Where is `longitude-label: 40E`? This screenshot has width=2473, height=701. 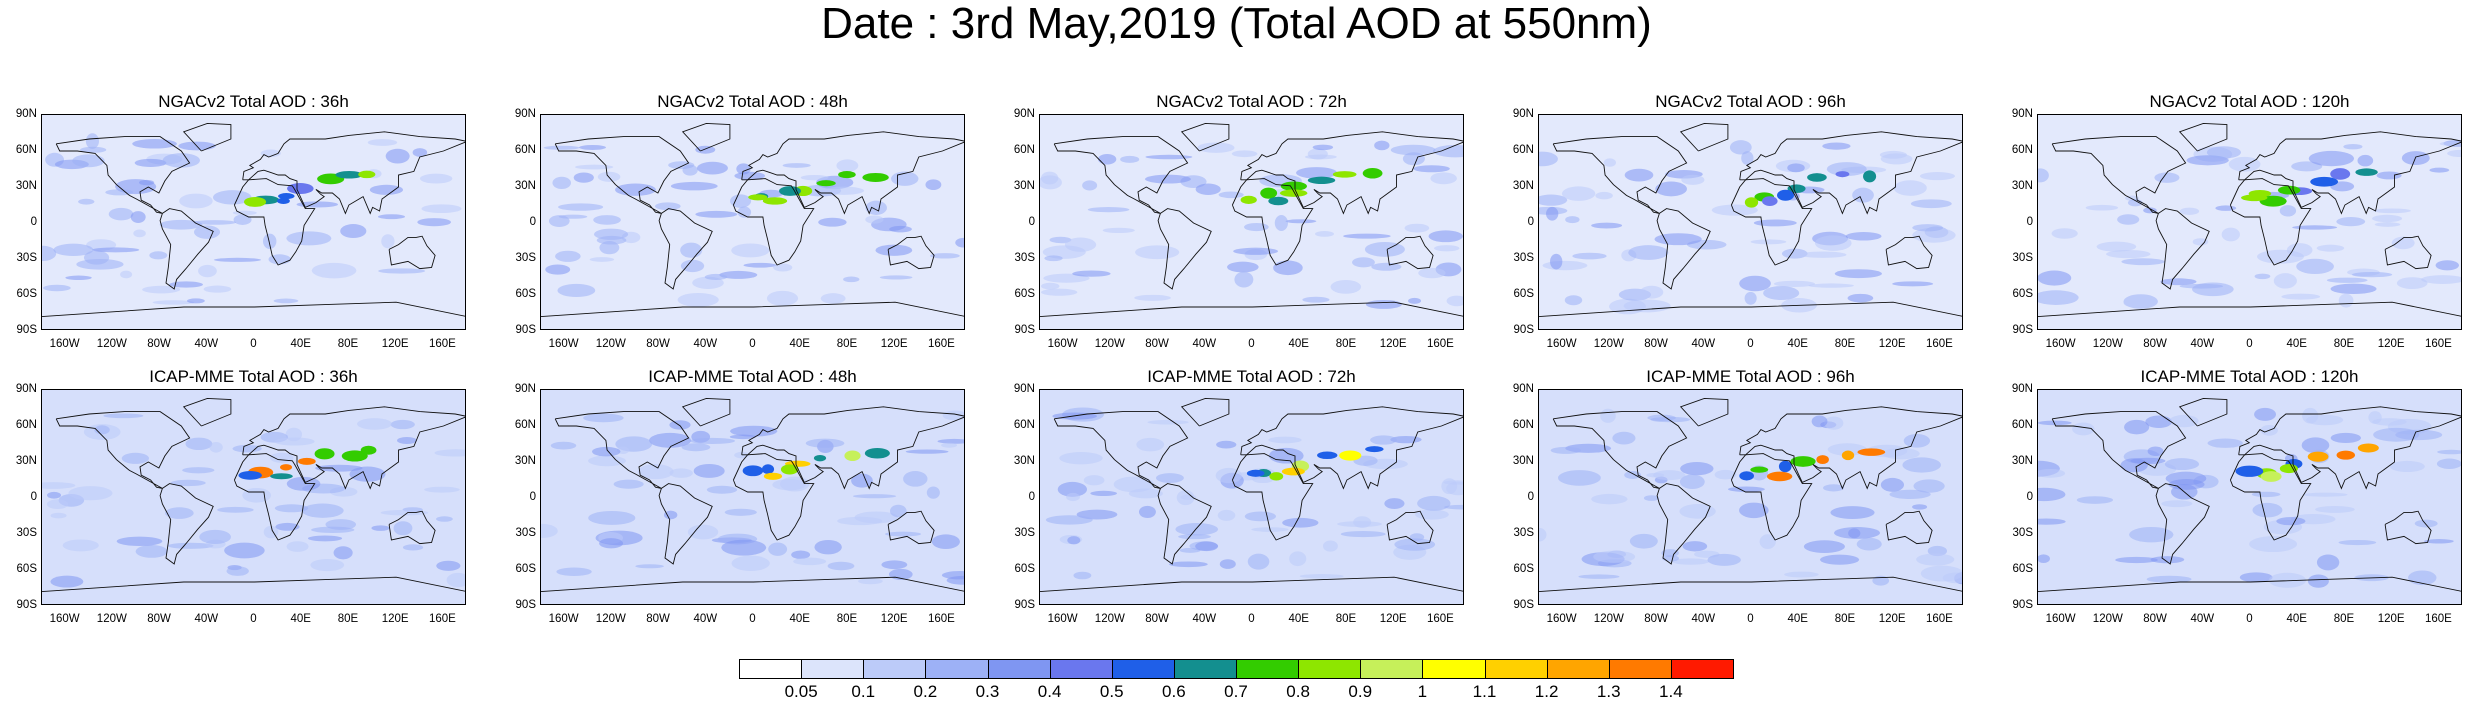 longitude-label: 40E is located at coordinates (2296, 619).